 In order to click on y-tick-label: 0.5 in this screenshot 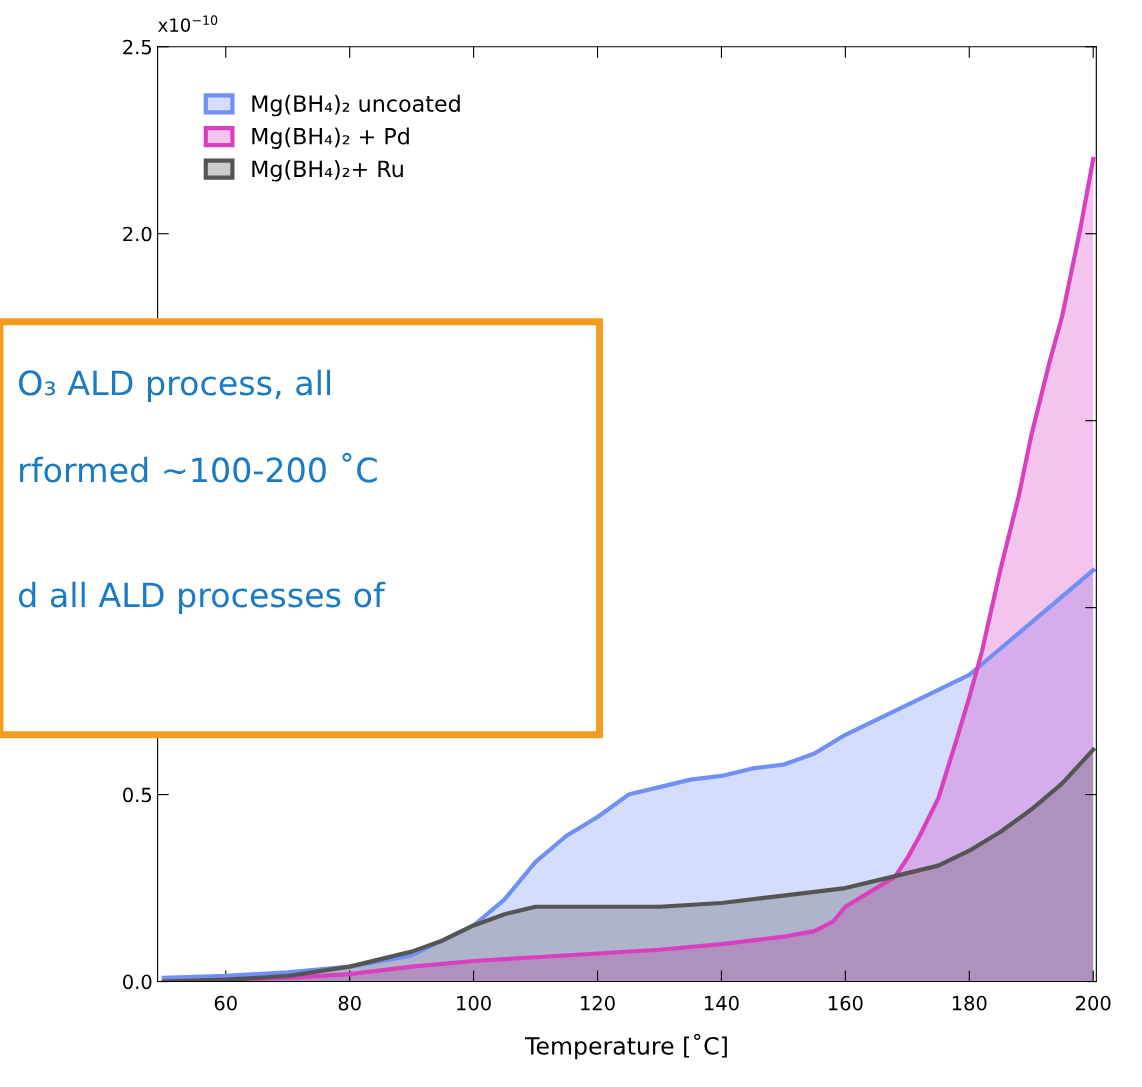, I will do `click(137, 795)`.